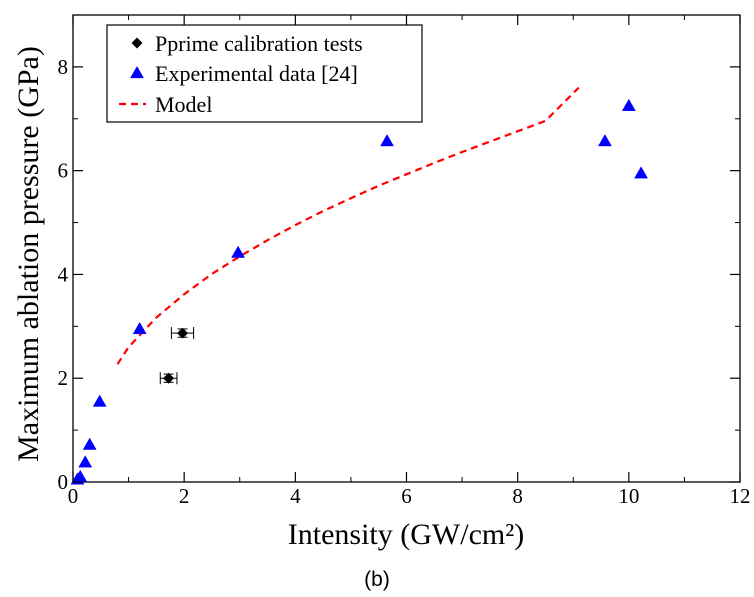 The image size is (754, 597). Describe the element at coordinates (183, 104) in the screenshot. I see `legend-label: Model` at that location.